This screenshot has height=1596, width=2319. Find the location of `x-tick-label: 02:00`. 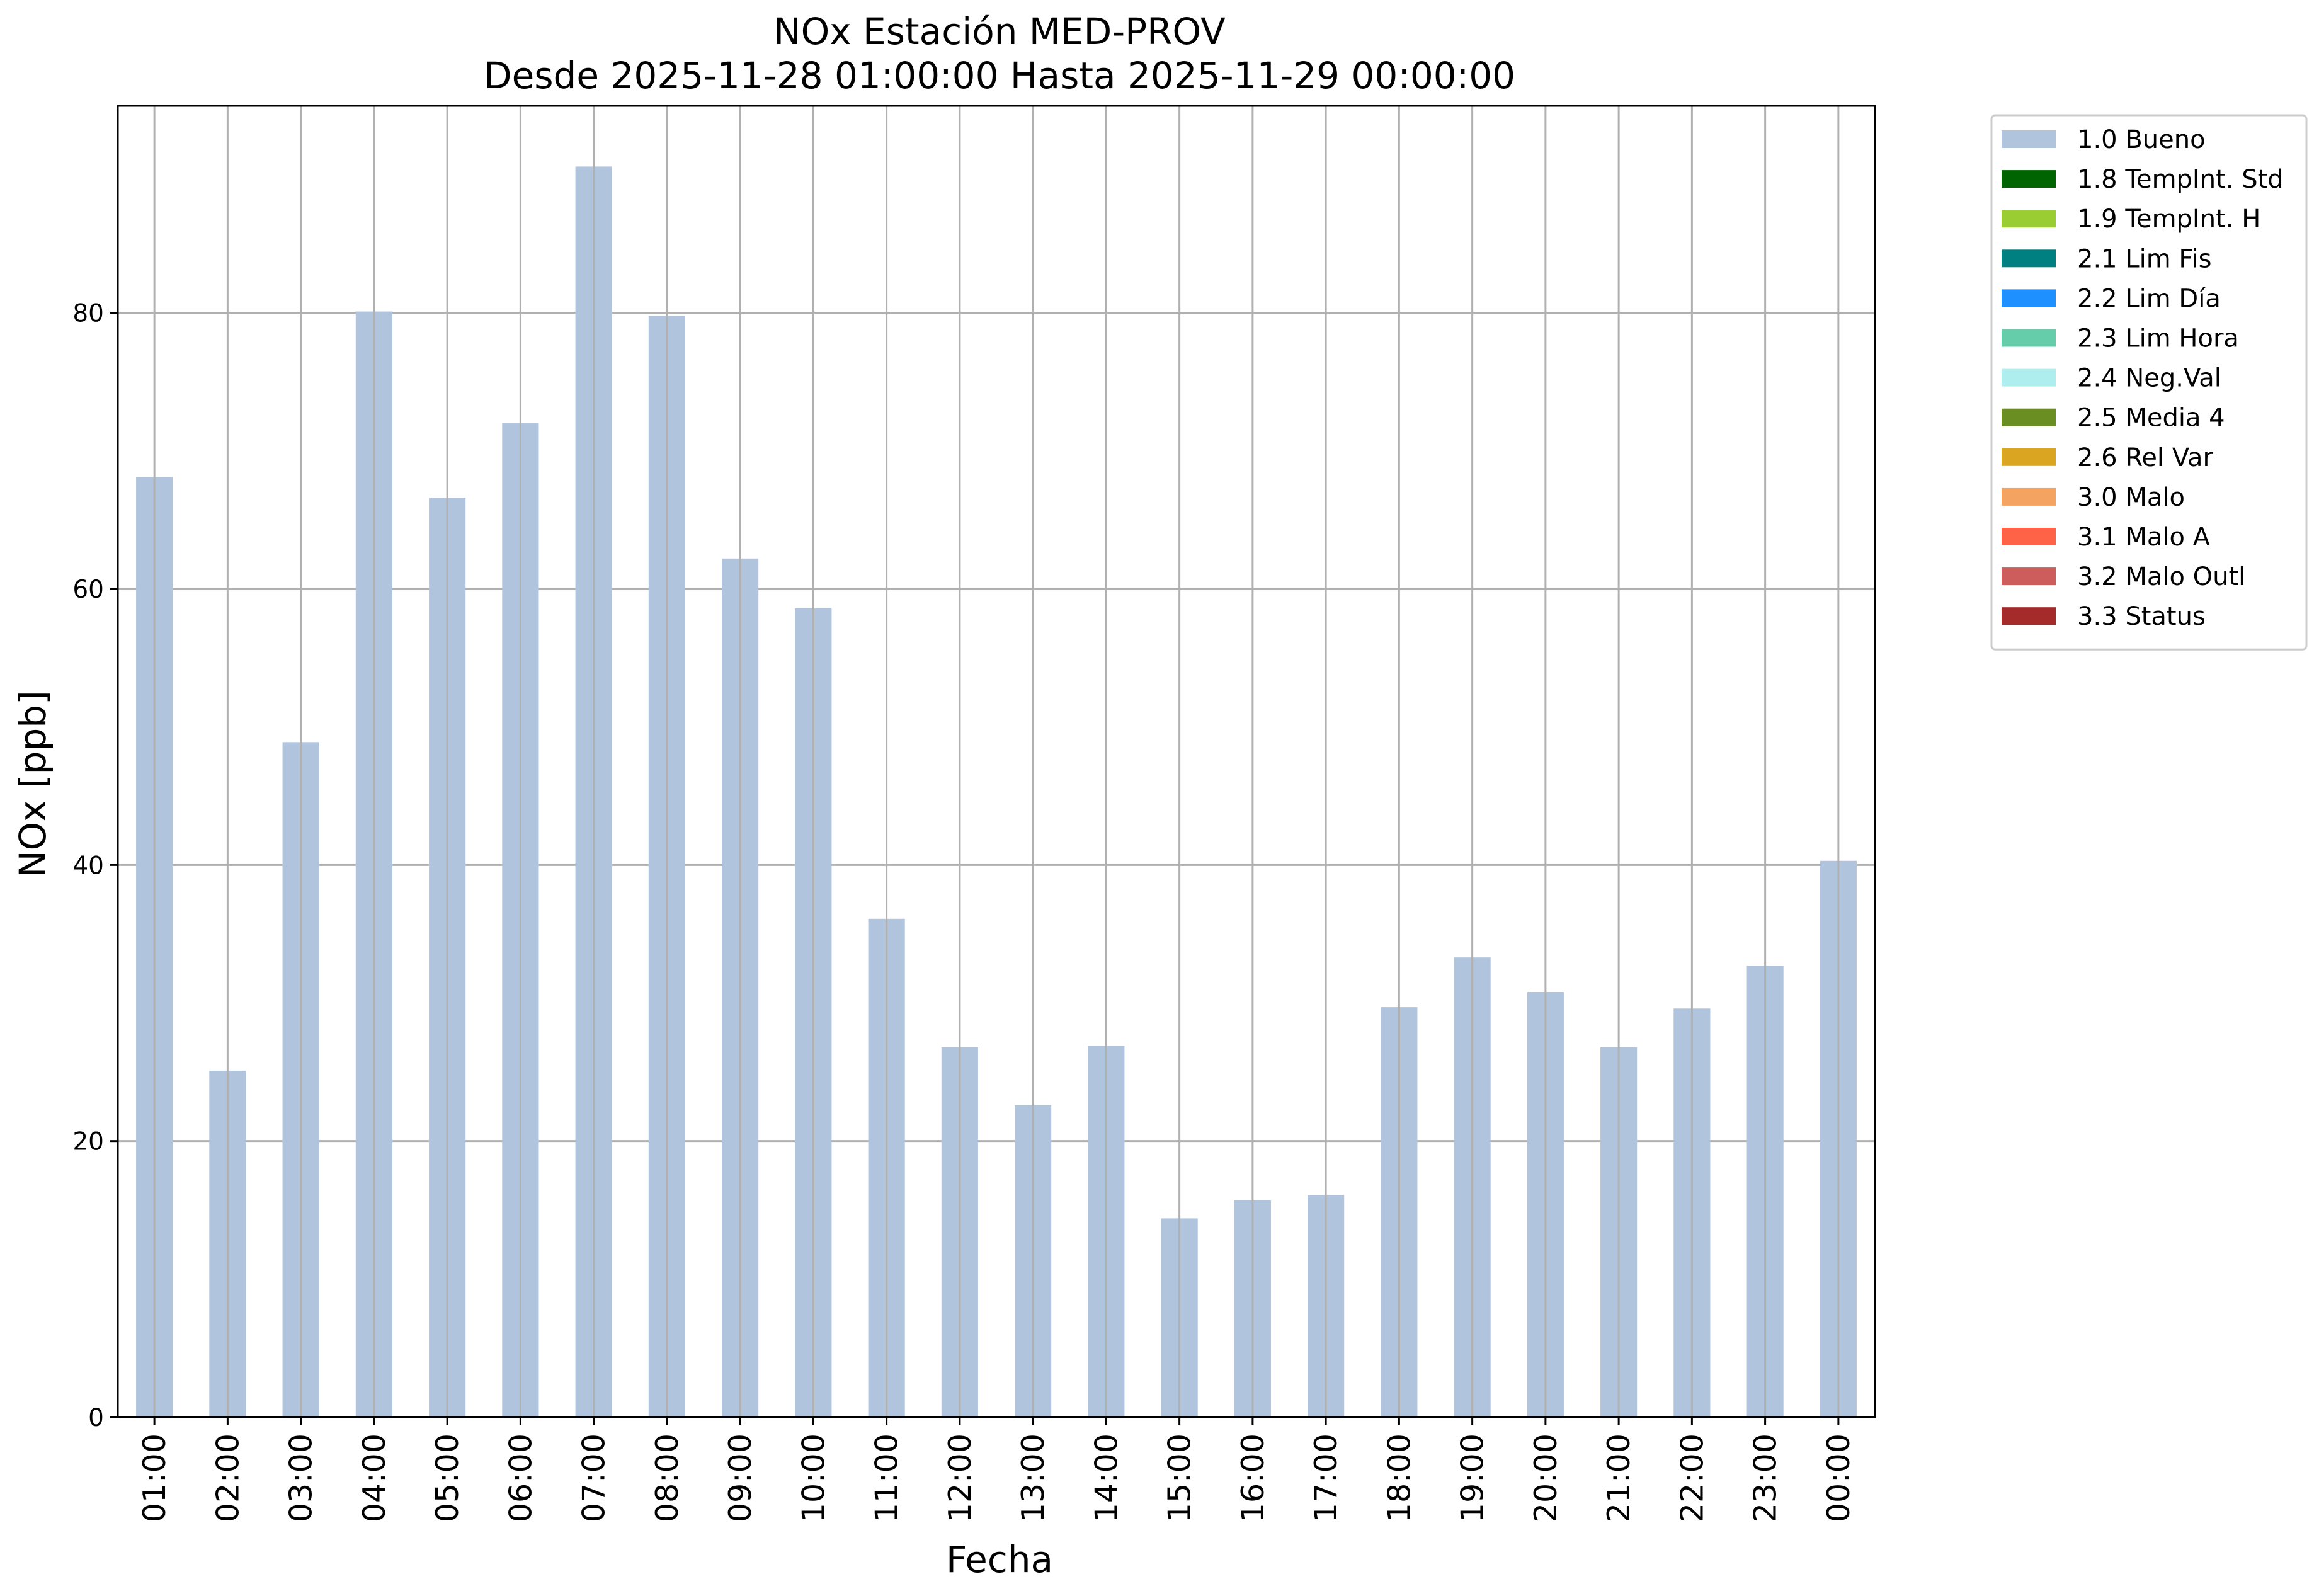

x-tick-label: 02:00 is located at coordinates (228, 1478).